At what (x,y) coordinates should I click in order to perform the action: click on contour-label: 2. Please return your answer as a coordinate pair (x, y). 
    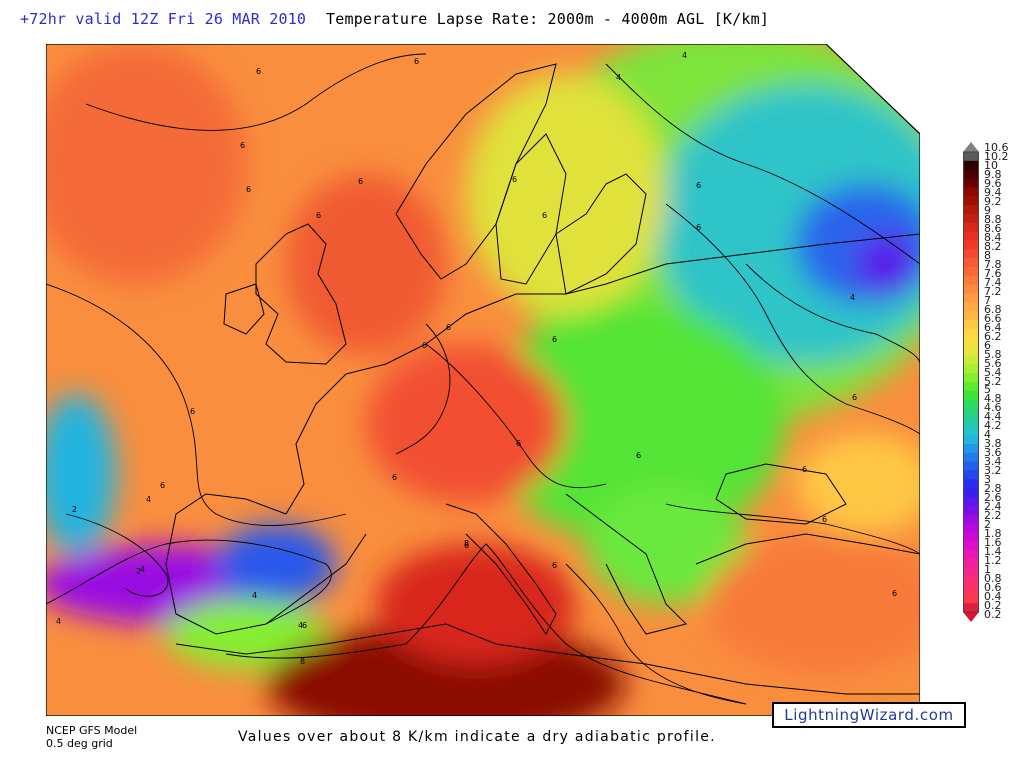
    Looking at the image, I should click on (74, 509).